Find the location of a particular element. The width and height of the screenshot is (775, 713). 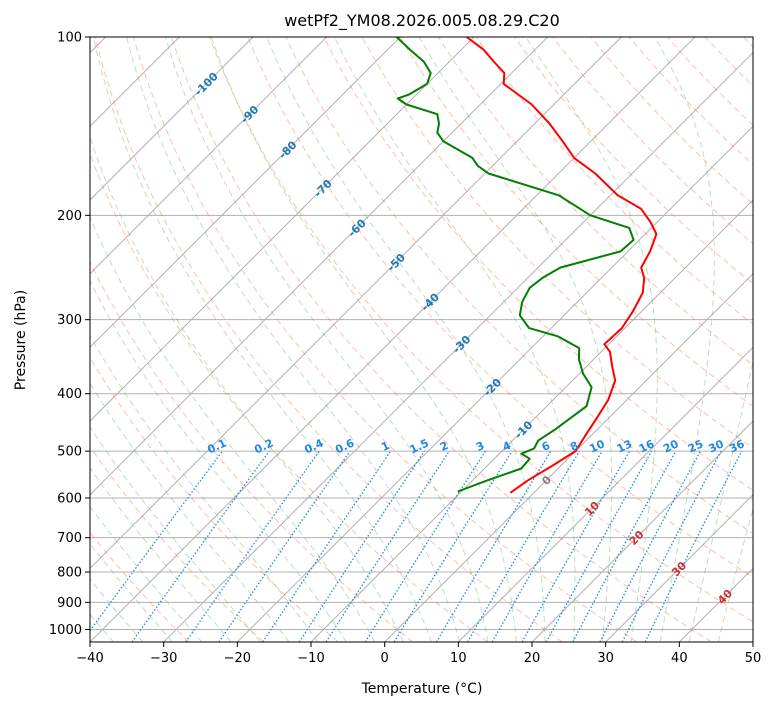

x-tick-label: −30 is located at coordinates (163, 658).